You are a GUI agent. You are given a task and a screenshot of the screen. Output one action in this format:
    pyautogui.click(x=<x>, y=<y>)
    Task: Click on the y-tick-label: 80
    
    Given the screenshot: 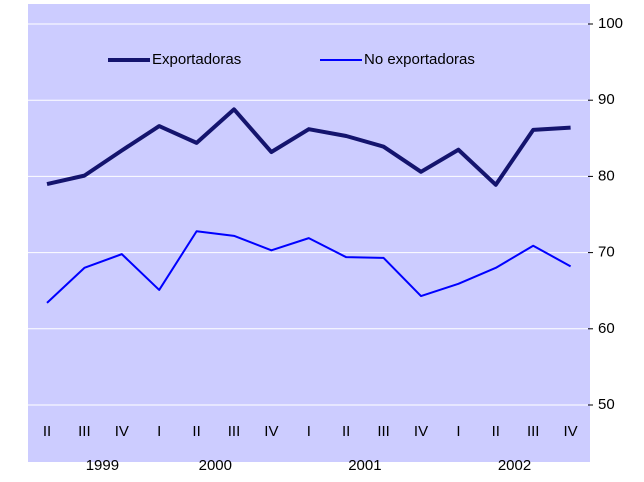 What is the action you would take?
    pyautogui.click(x=606, y=175)
    